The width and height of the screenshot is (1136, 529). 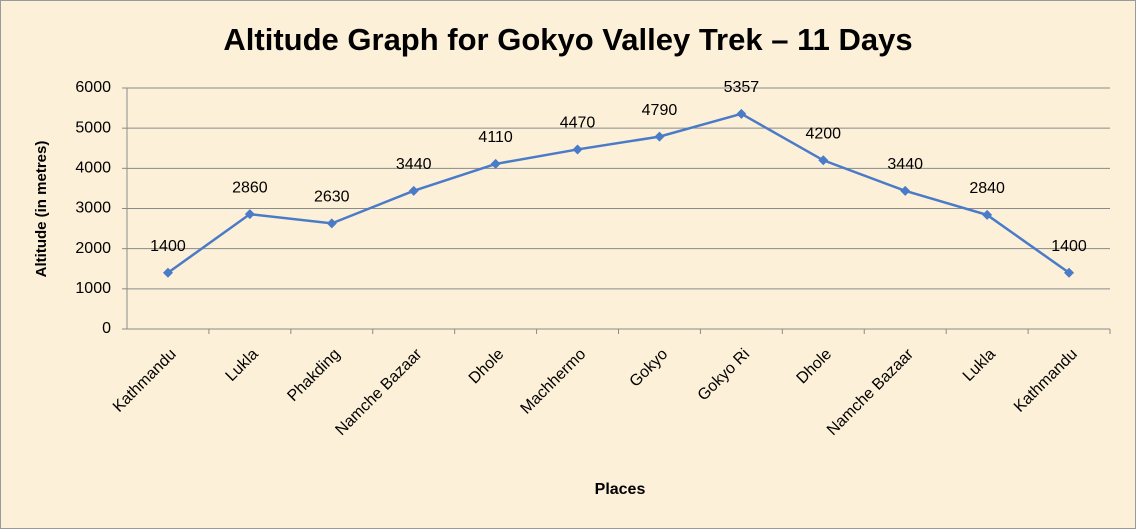 What do you see at coordinates (93, 87) in the screenshot?
I see `y-tick-label: 6000` at bounding box center [93, 87].